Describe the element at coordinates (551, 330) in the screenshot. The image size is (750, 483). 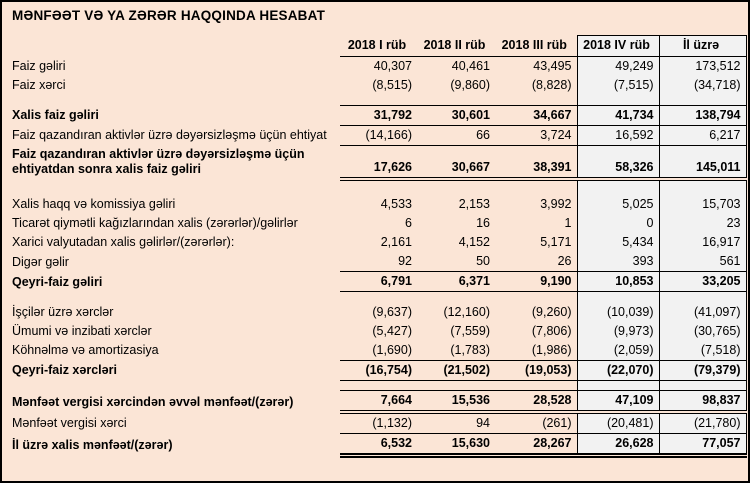
I see `value-cell: (7,806)` at that location.